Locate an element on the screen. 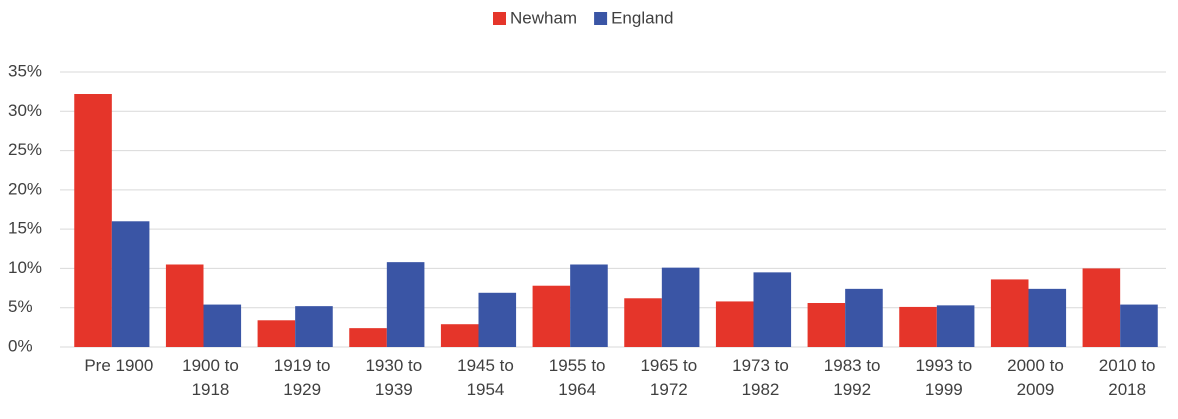 The height and width of the screenshot is (419, 1178). x-tick-label: Pre 1900 is located at coordinates (119, 365).